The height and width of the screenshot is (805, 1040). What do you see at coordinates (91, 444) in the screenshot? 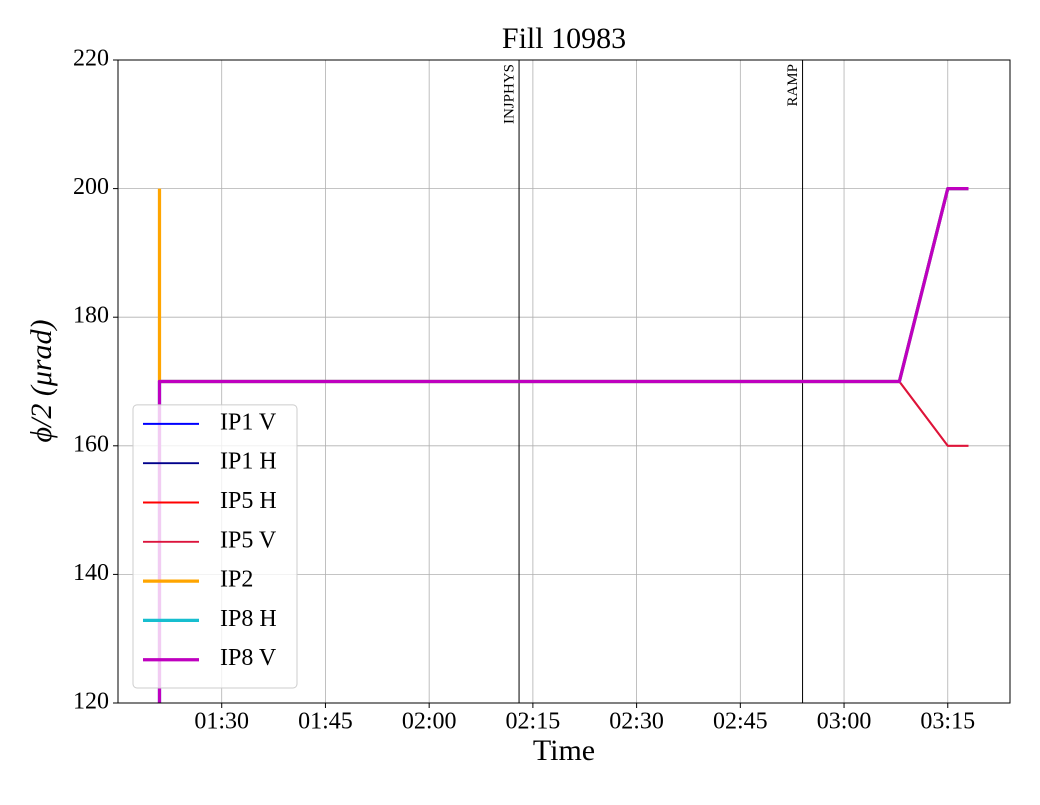
I see `y-tick-label: 160` at bounding box center [91, 444].